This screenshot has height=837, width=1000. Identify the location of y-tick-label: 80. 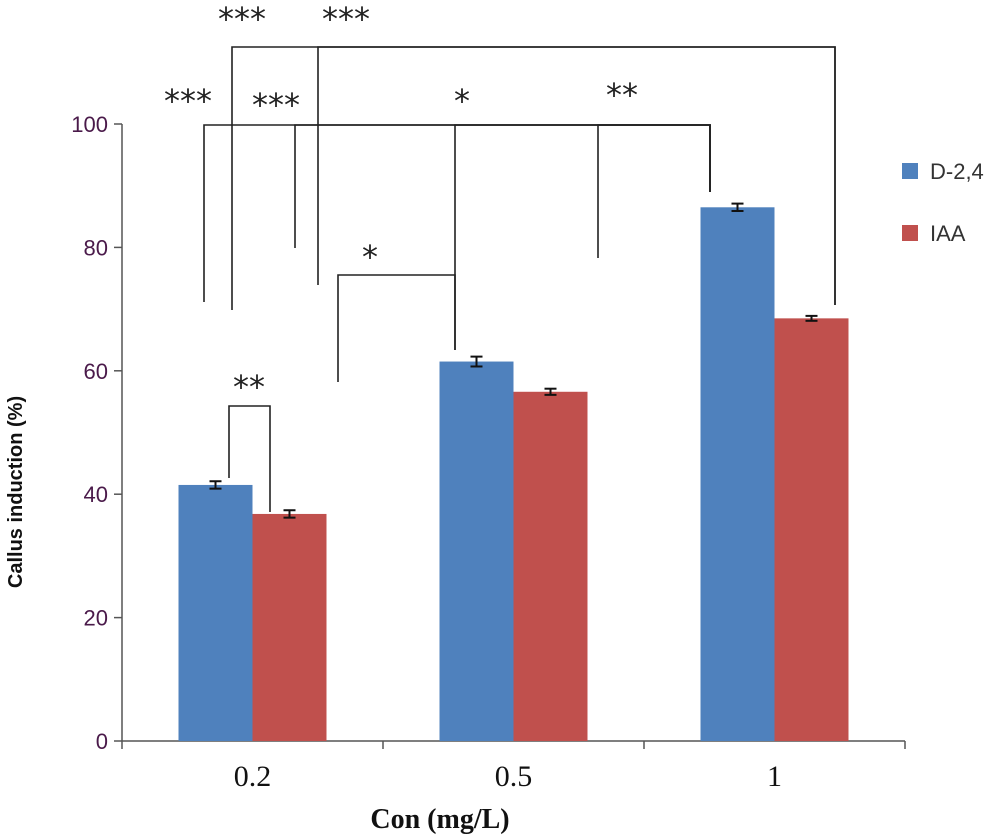
(96, 247).